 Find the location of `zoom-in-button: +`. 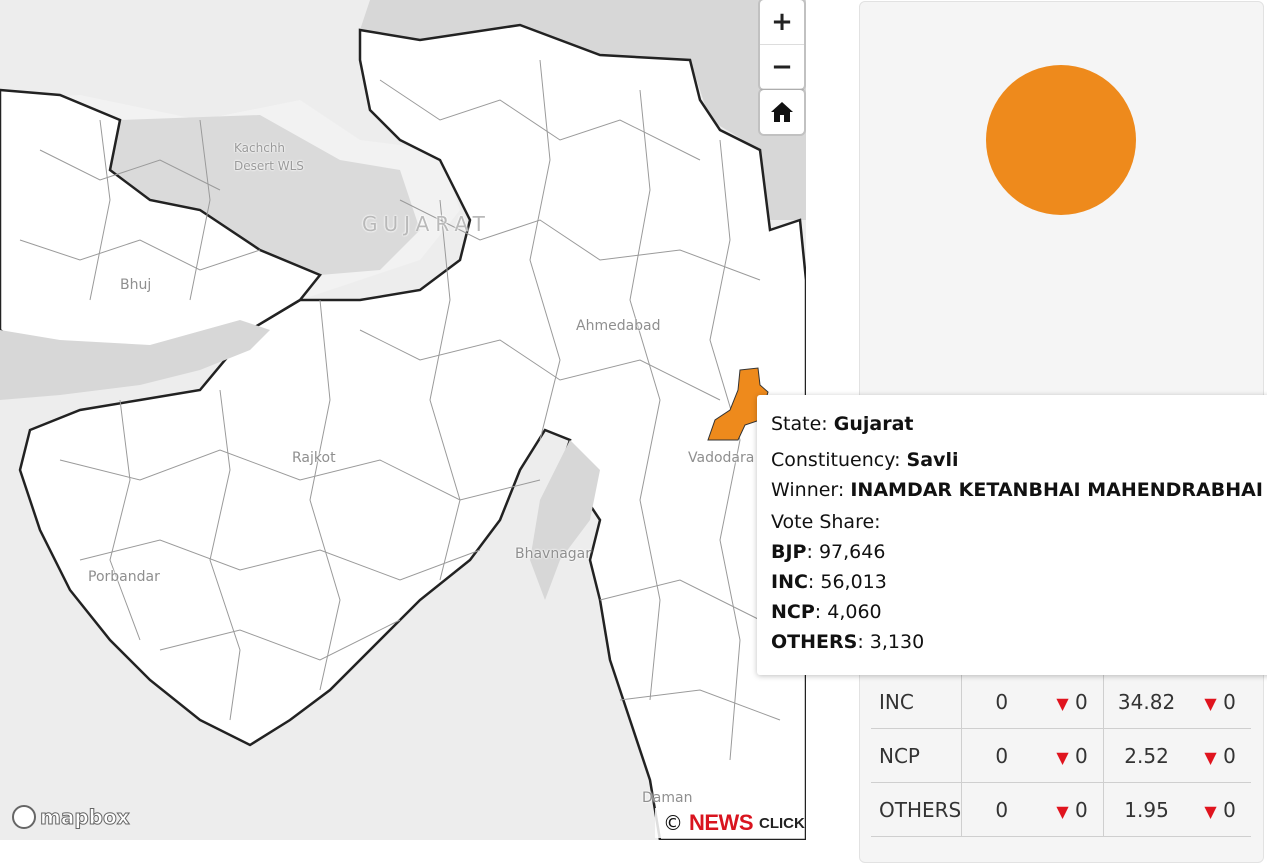

zoom-in-button: + is located at coordinates (782, 22).